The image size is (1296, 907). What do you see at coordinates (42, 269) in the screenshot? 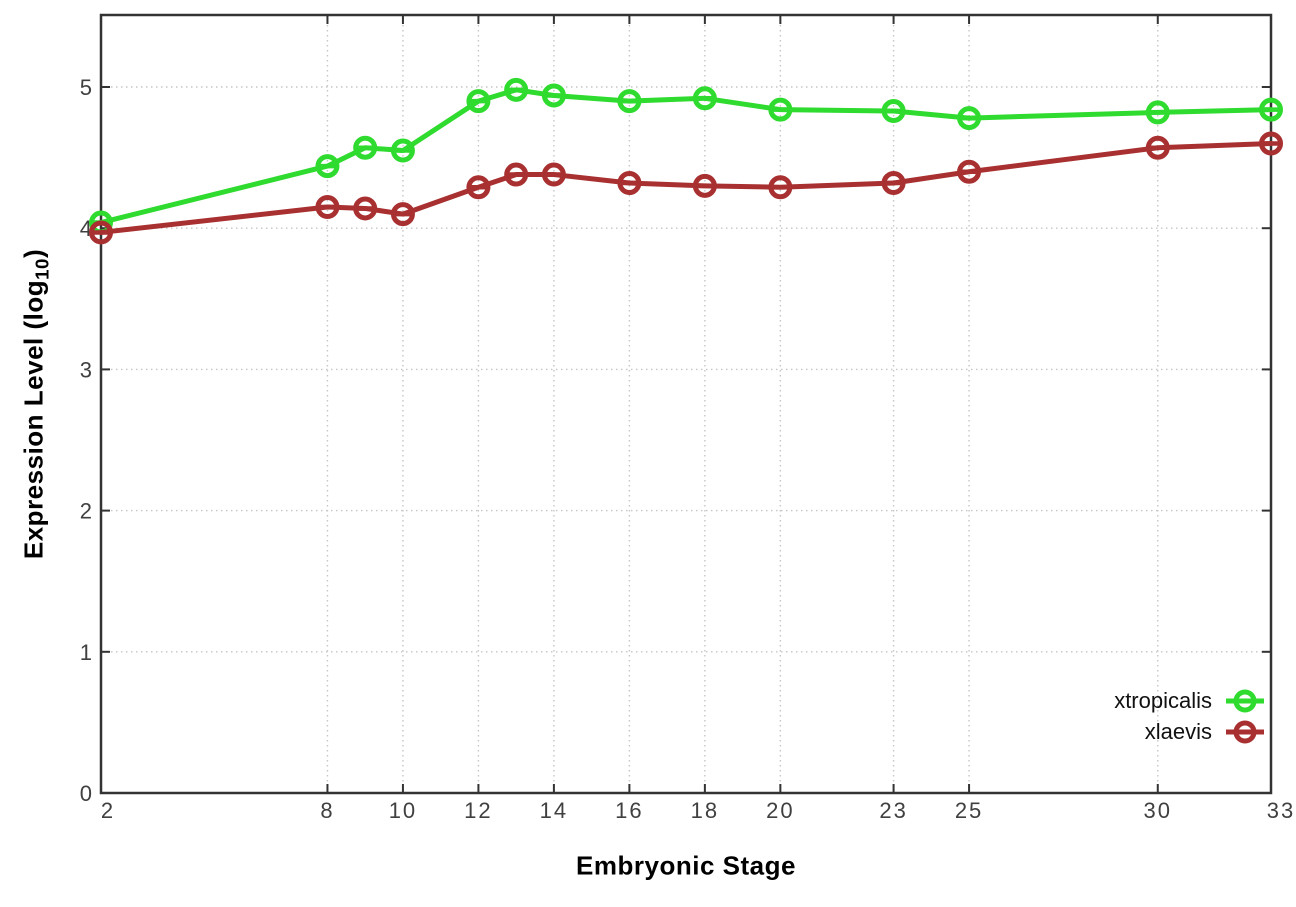
I see `y-axis-title-subscript: 10` at bounding box center [42, 269].